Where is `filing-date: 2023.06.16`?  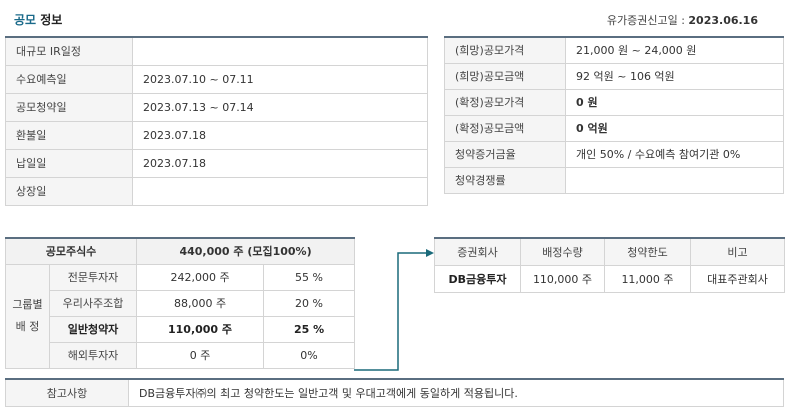
filing-date: 2023.06.16 is located at coordinates (723, 20).